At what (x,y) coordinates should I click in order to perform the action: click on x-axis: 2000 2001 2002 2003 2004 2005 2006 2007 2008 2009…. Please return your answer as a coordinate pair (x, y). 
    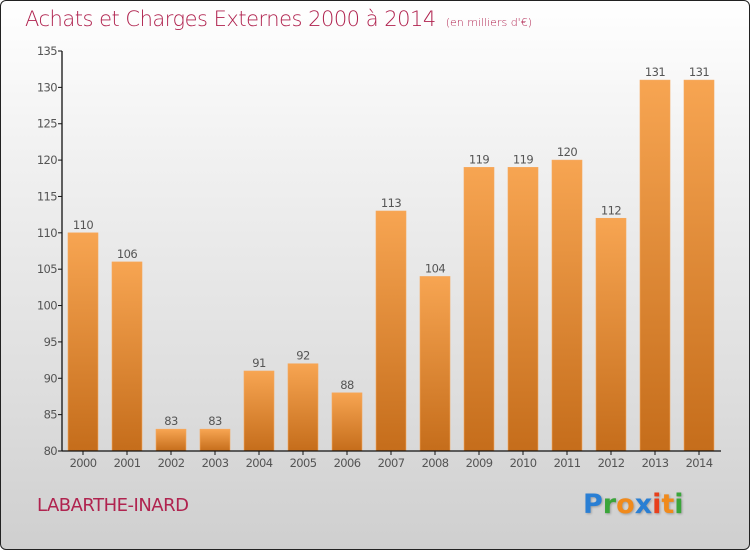
    Looking at the image, I should click on (391, 460).